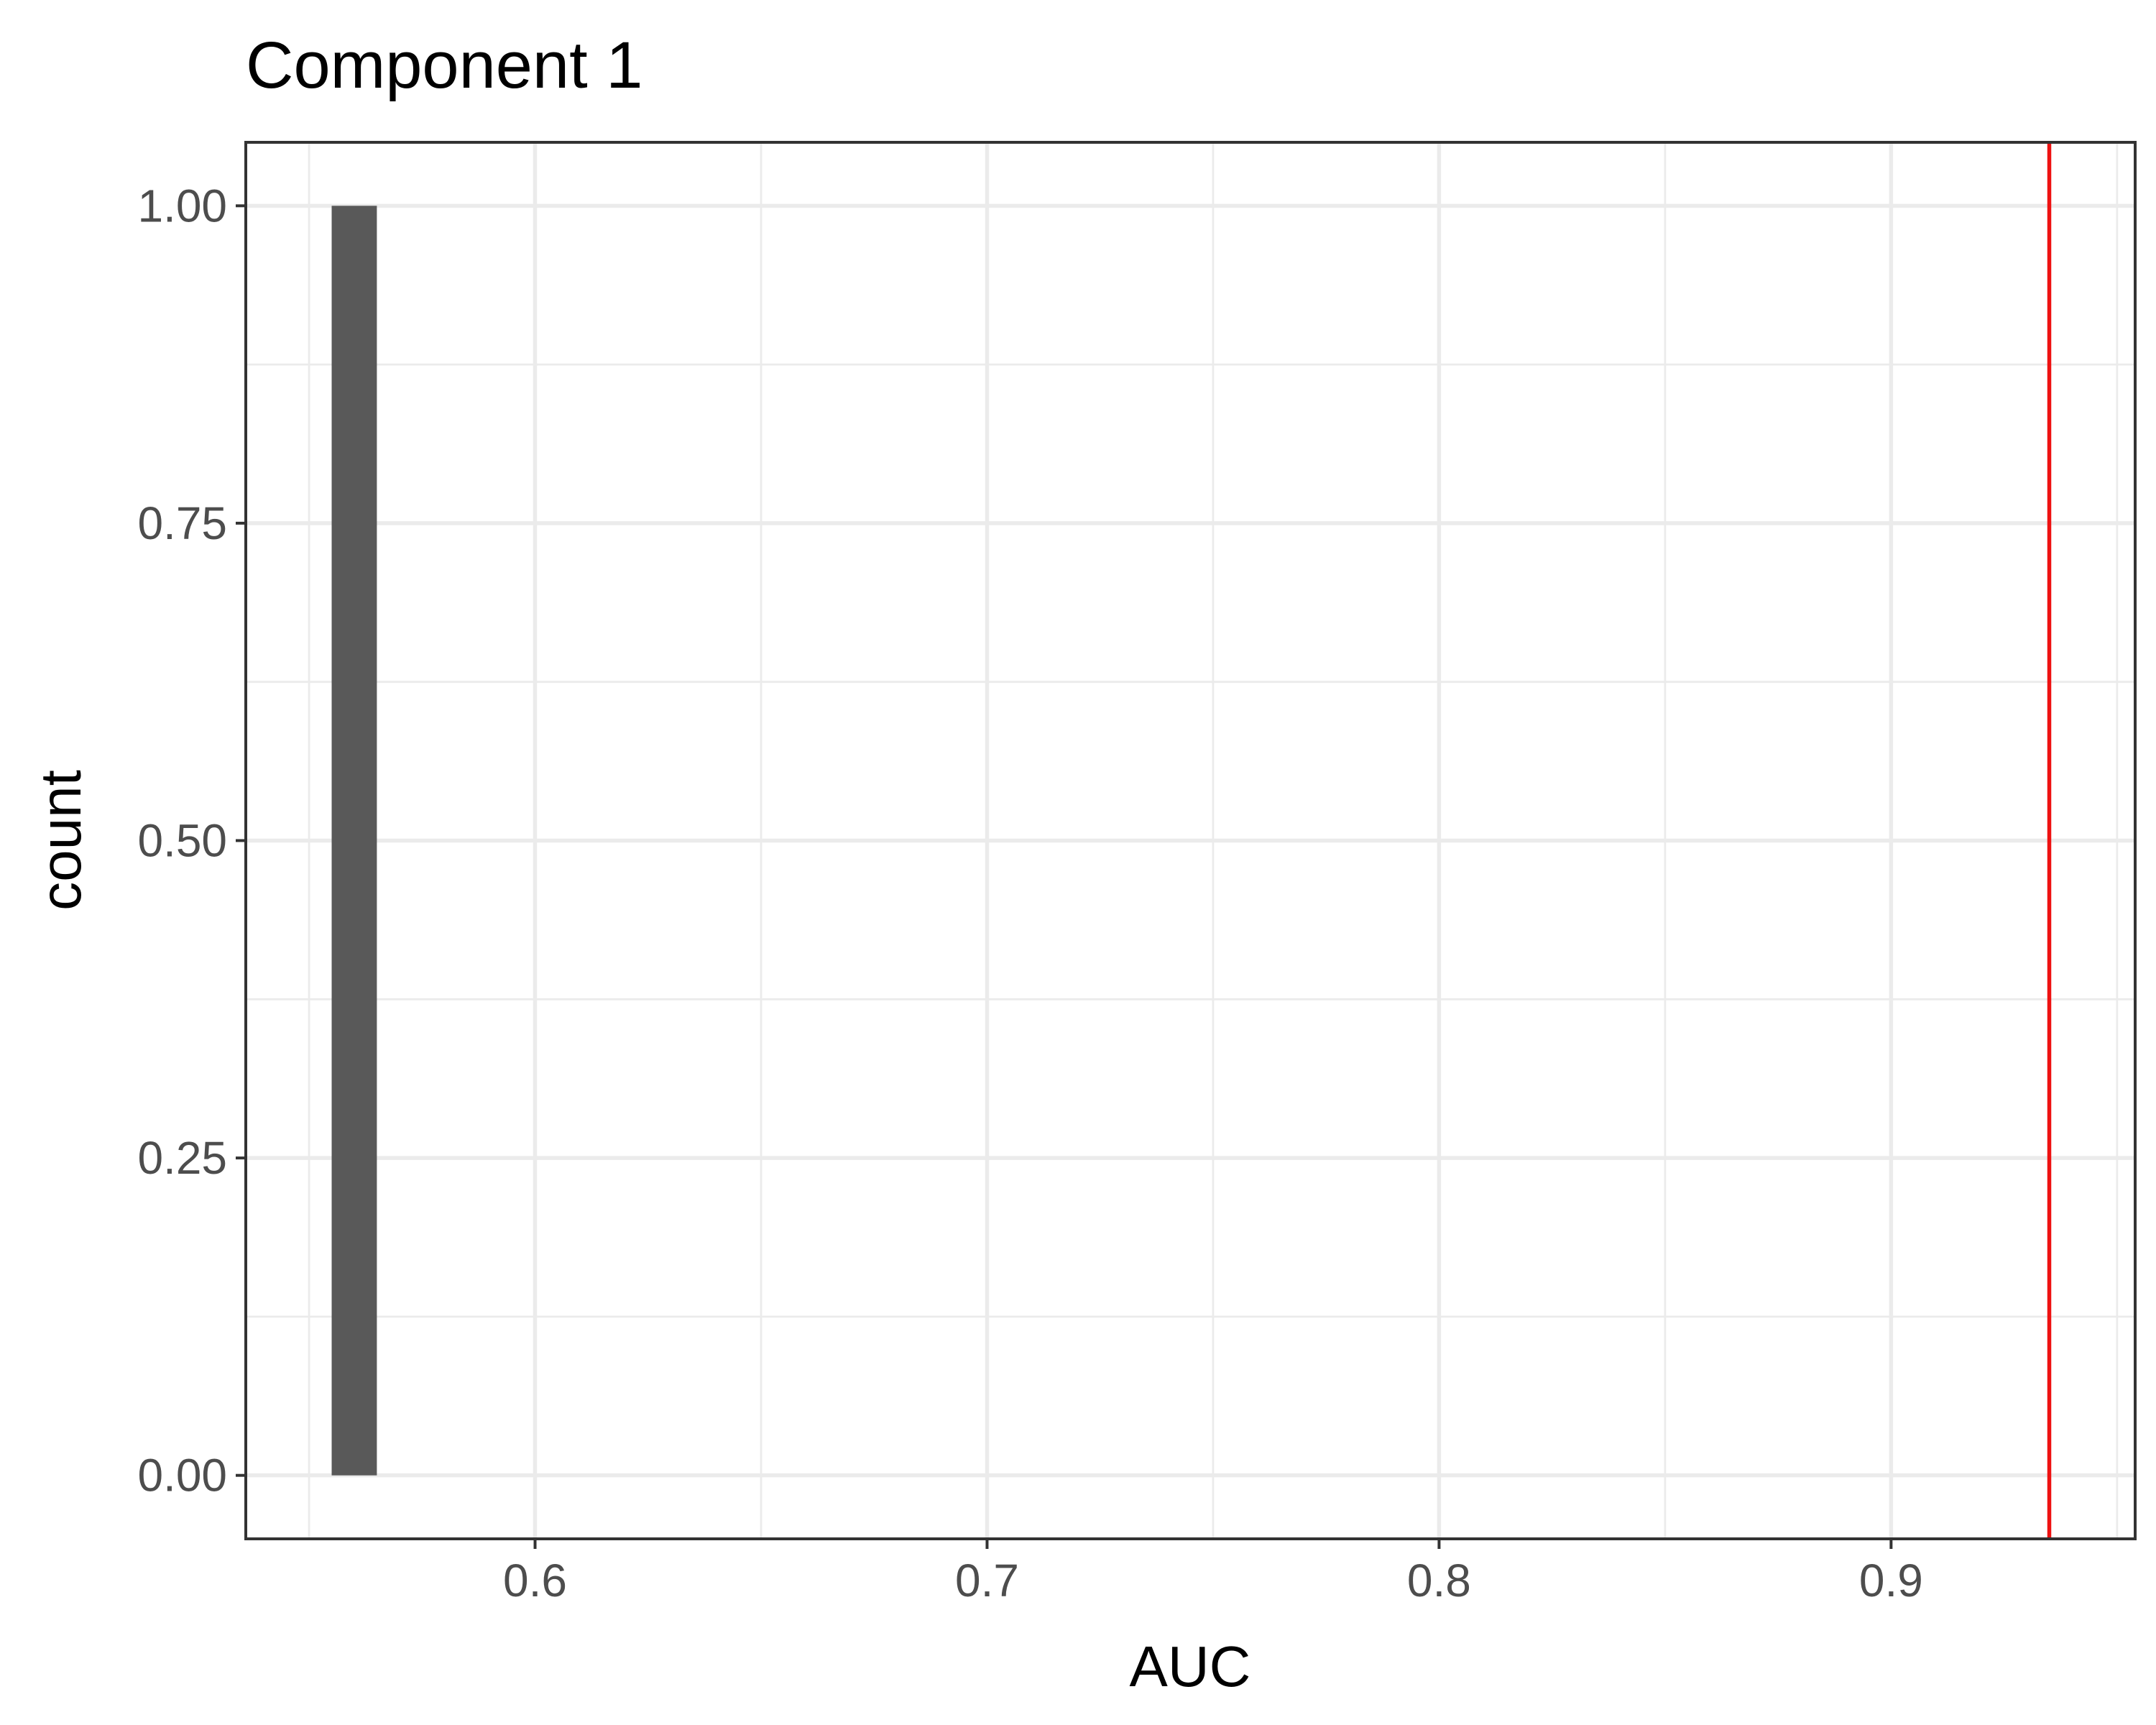  I want to click on x-tick-label: 0.7, so click(987, 1580).